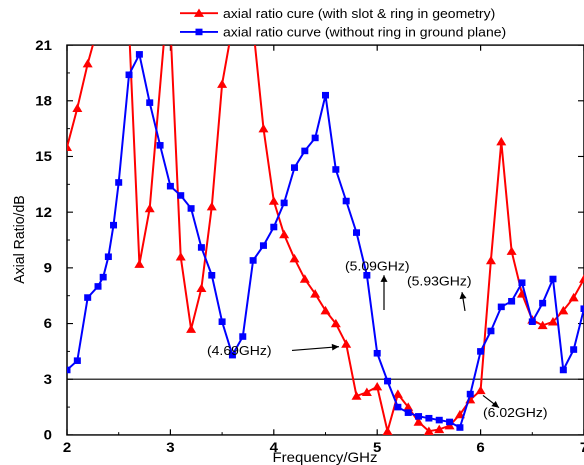  I want to click on x-tick-label: 3, so click(170, 447).